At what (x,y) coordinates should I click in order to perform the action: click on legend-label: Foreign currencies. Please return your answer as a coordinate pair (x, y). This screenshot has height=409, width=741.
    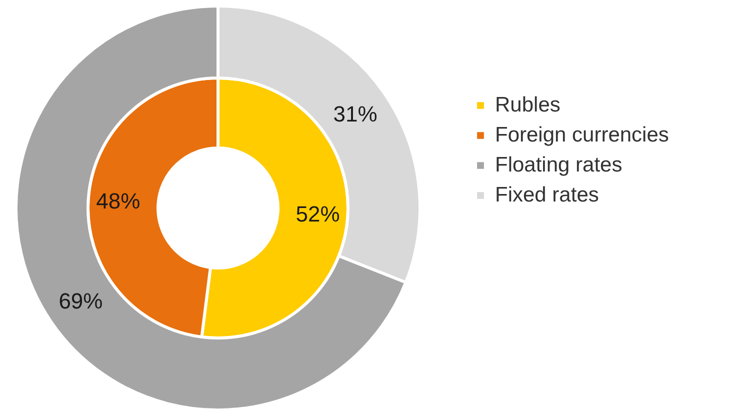
    Looking at the image, I should click on (582, 135).